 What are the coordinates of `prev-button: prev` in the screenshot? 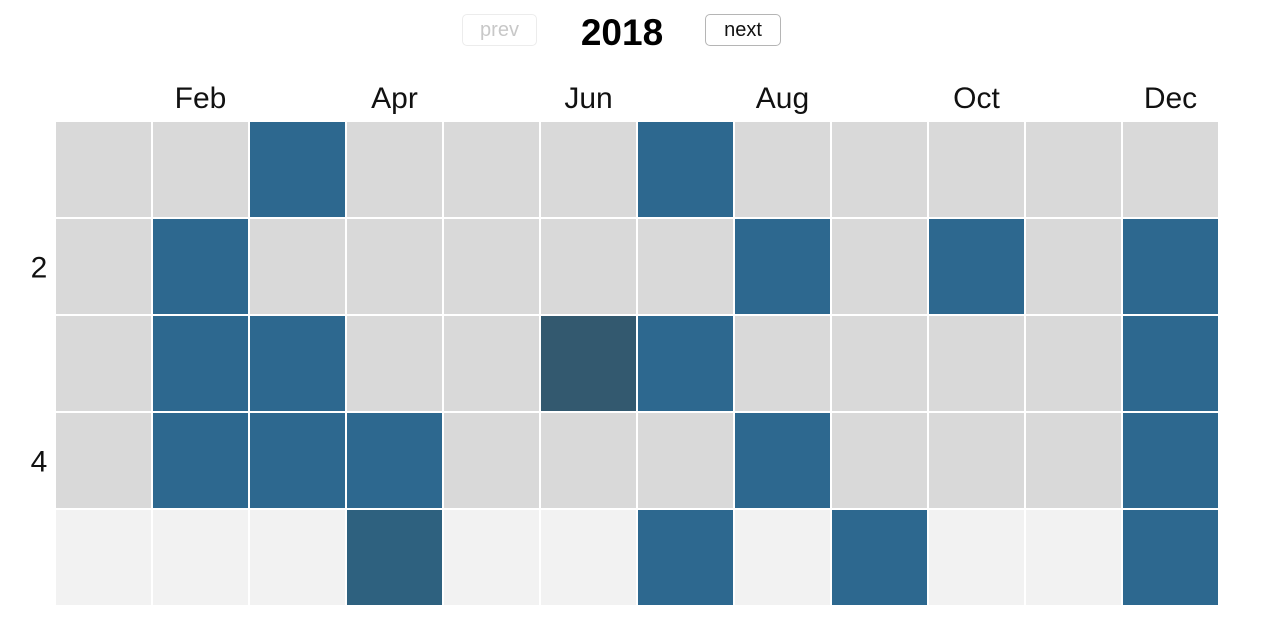 It's located at (499, 30).